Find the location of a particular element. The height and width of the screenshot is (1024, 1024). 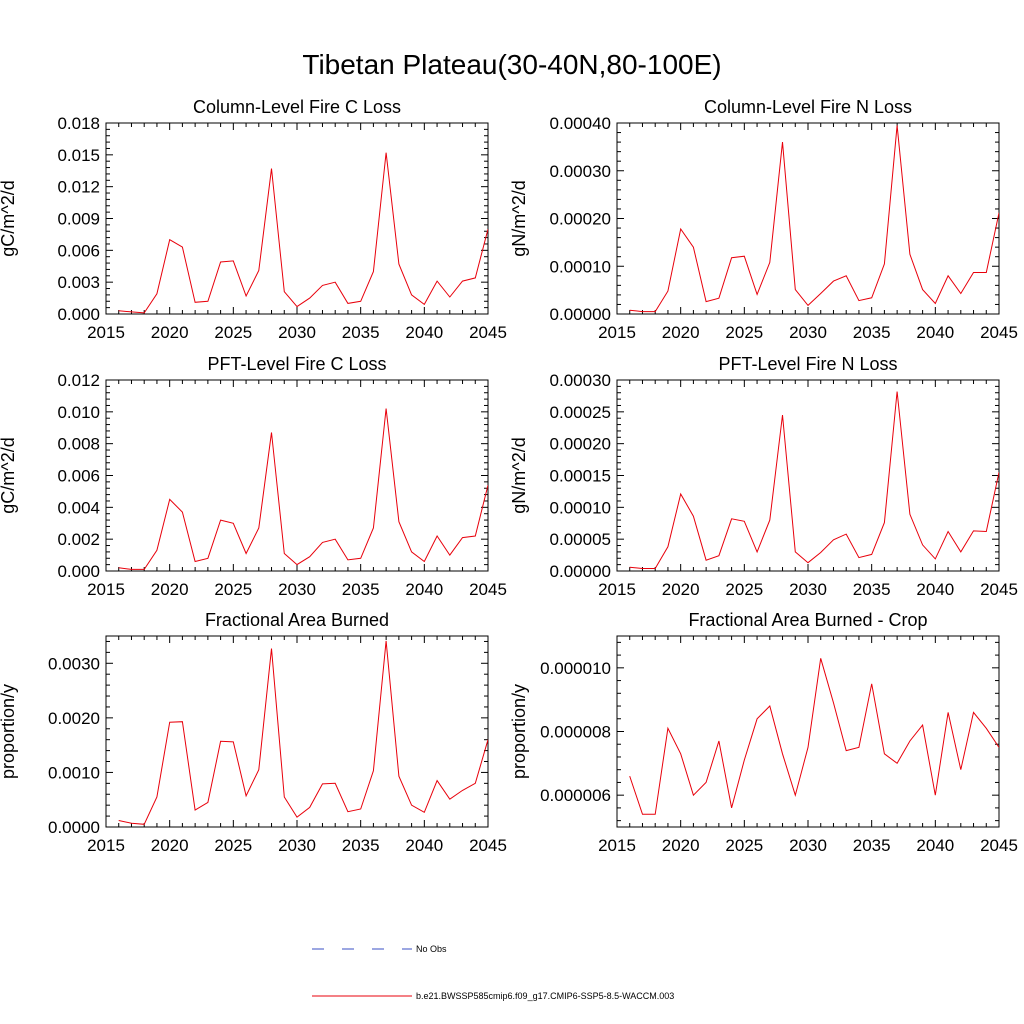

y-tick-label: 0.010 is located at coordinates (78, 412).